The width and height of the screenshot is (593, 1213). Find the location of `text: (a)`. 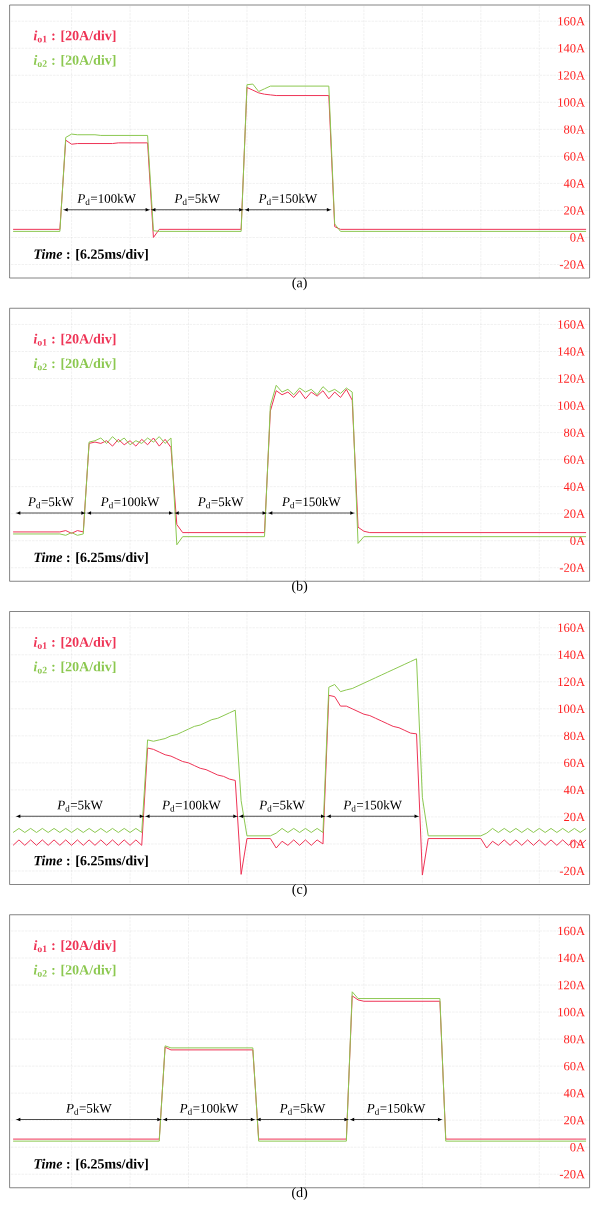

text: (a) is located at coordinates (299, 284).